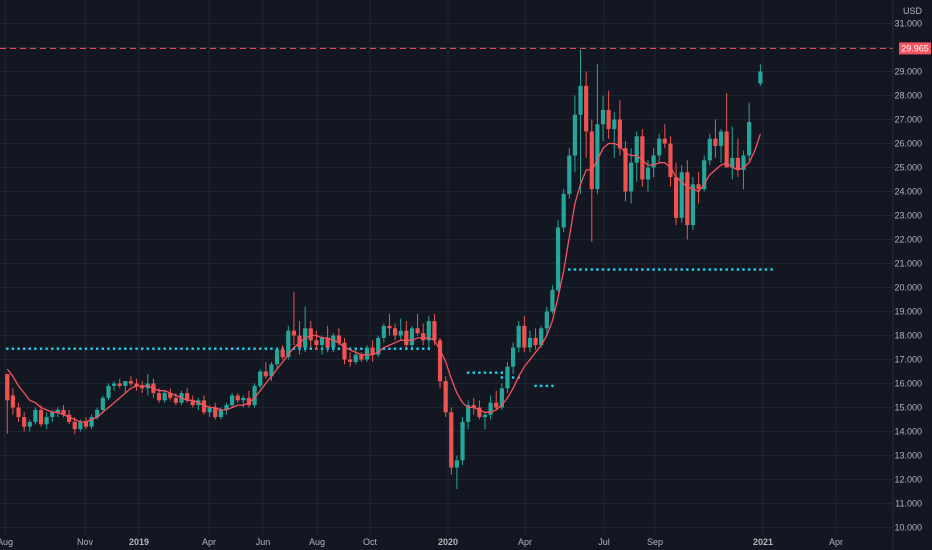 The height and width of the screenshot is (550, 932). What do you see at coordinates (912, 275) in the screenshot?
I see `y-axis-panel` at bounding box center [912, 275].